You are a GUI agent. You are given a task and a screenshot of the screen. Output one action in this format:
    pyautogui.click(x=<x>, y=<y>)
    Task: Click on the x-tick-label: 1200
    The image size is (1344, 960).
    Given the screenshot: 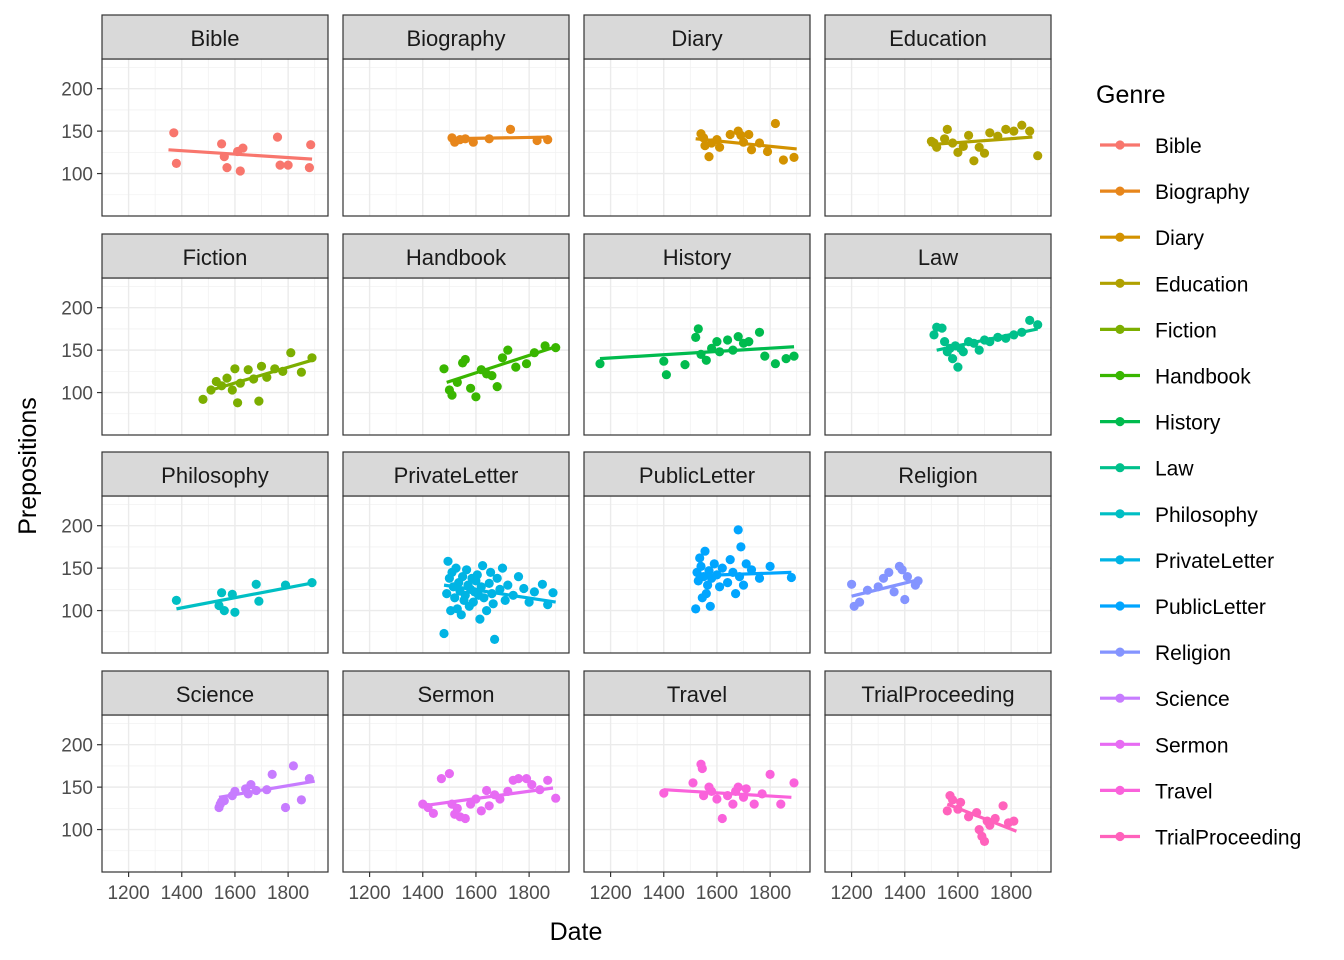 What is the action you would take?
    pyautogui.click(x=610, y=893)
    